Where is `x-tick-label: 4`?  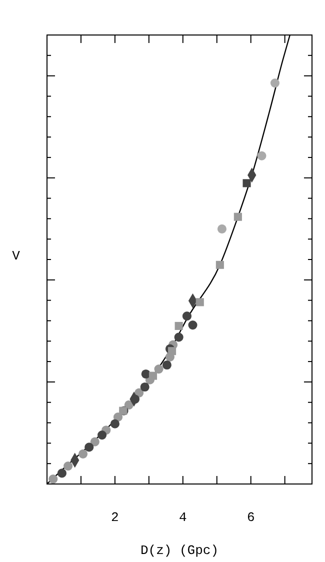 x-tick-label: 4 is located at coordinates (182, 517).